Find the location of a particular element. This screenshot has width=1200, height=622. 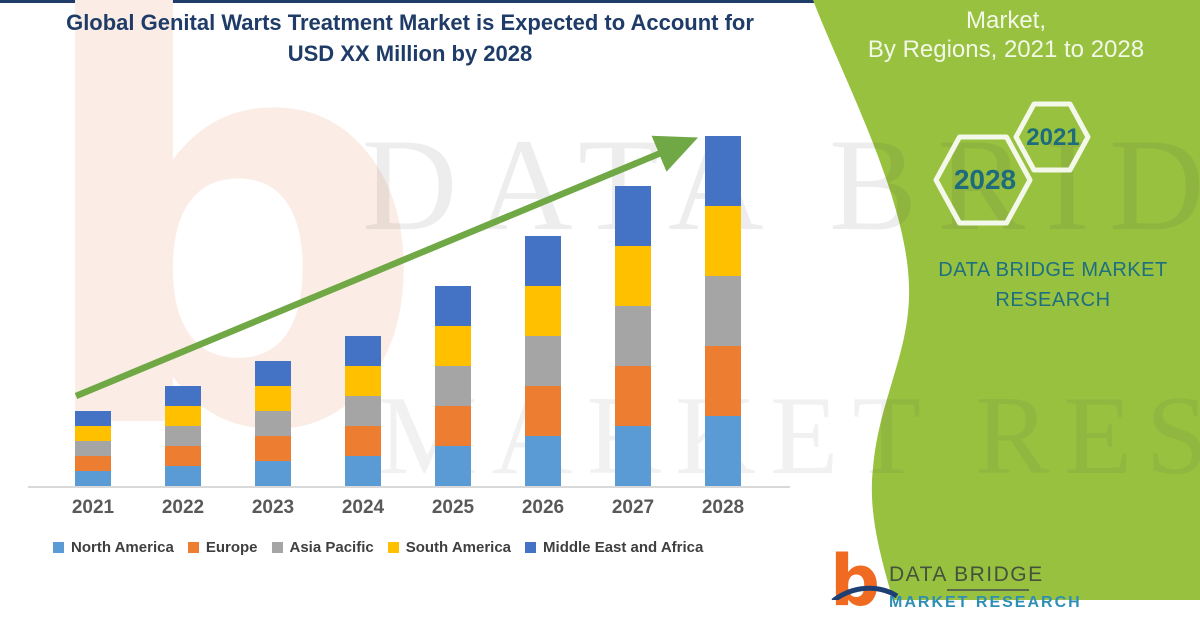

legend-label: Europe is located at coordinates (231, 547).